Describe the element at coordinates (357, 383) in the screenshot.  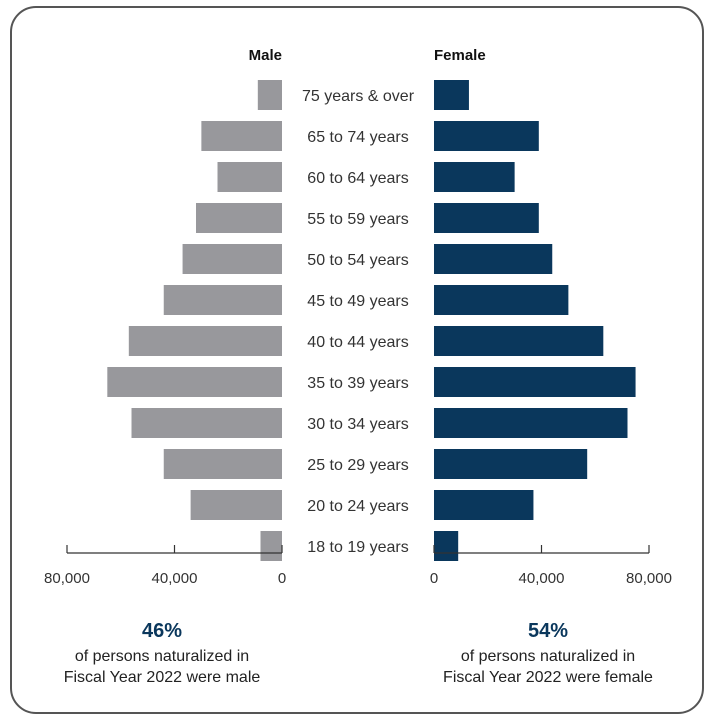
I see `category-label: 35 to 39 years` at that location.